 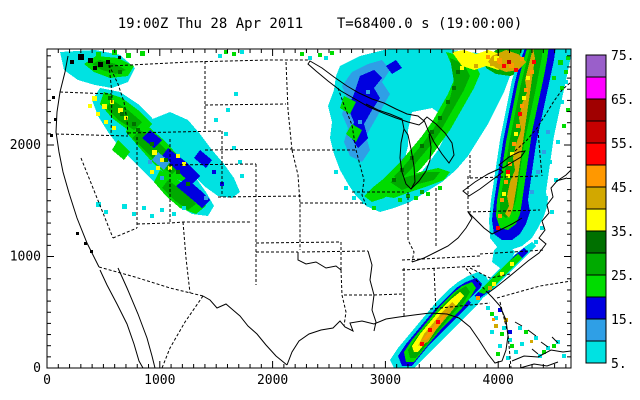 I want to click on colorbar-label: 35., so click(x=622, y=232).